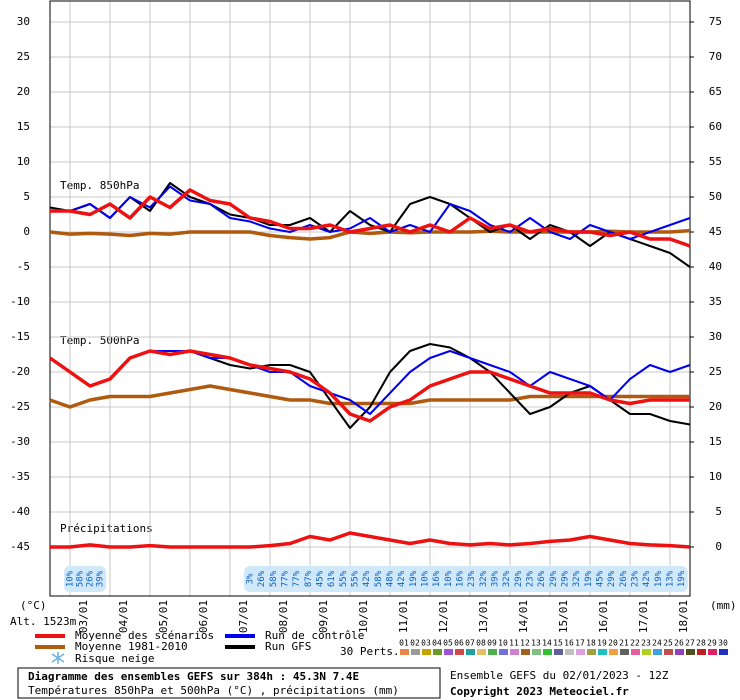 This screenshot has width=740, height=700. Describe the element at coordinates (523, 616) in the screenshot. I see `x-tick-label: 14/01` at that location.